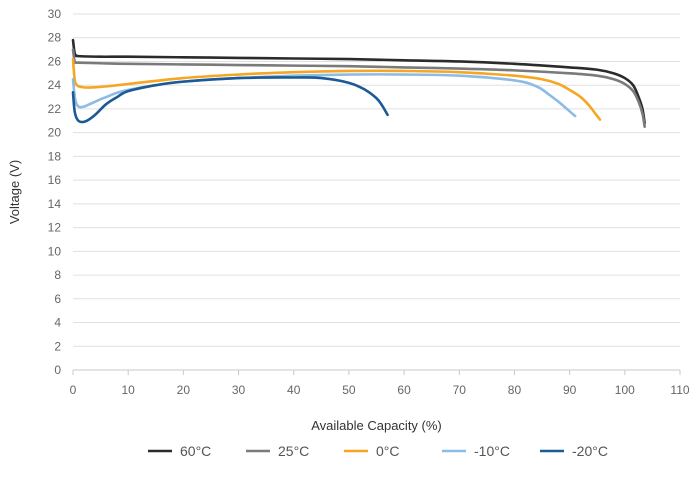  I want to click on legend-label-0: 60°C, so click(195, 451).